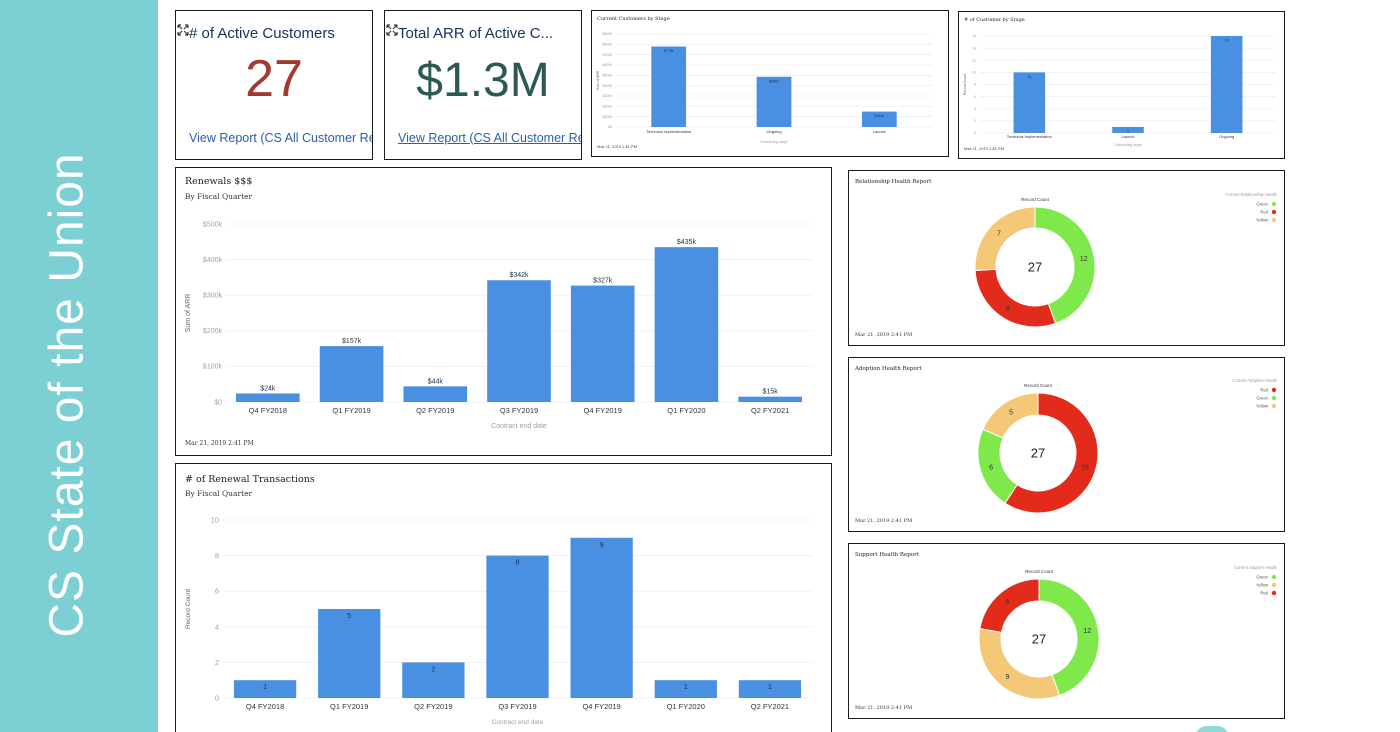 The width and height of the screenshot is (1400, 732). I want to click on slice-value-label: 8, so click(1008, 309).